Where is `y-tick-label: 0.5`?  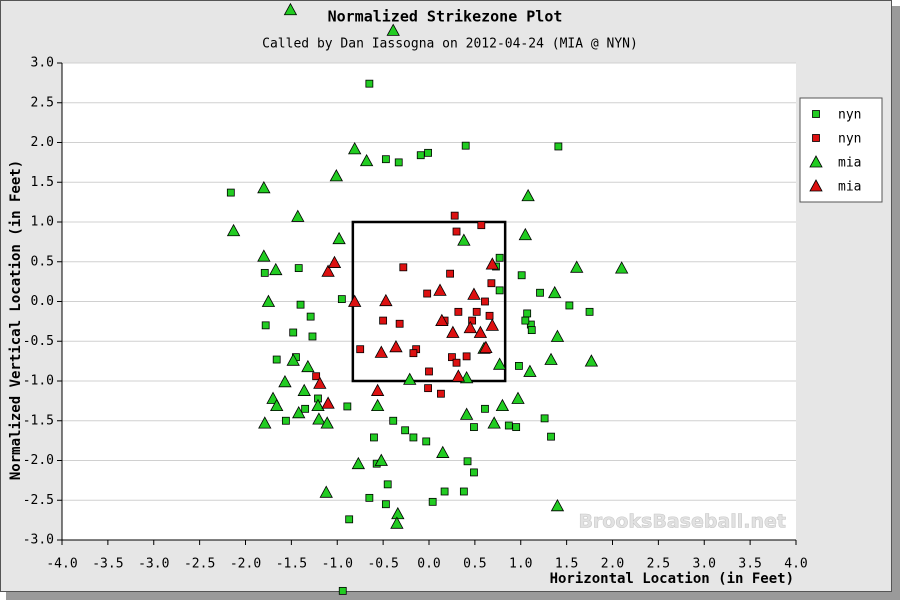
y-tick-label: 0.5 is located at coordinates (42, 261).